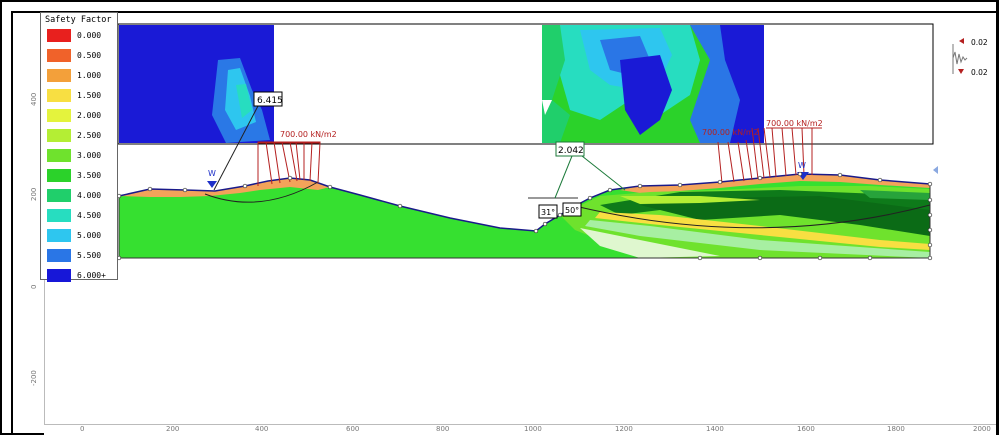  What do you see at coordinates (563, 177) in the screenshot?
I see `fs-right-leader-a` at bounding box center [563, 177].